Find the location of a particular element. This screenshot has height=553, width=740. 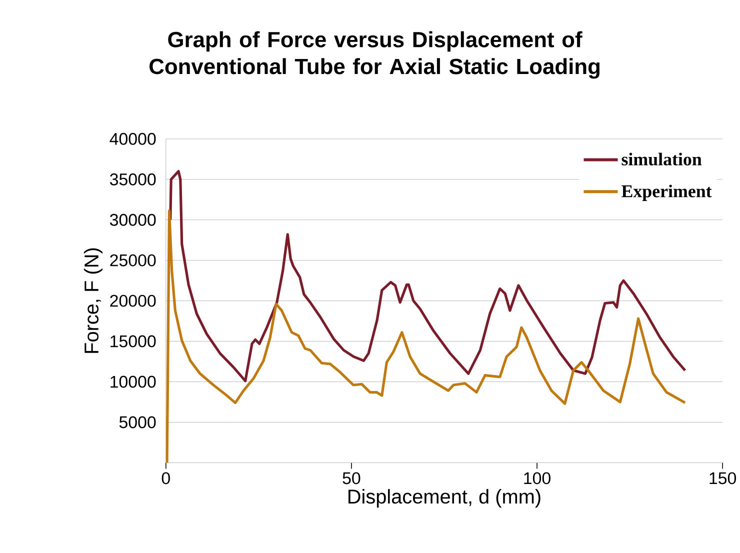

y-axis-title: Force, F (N) is located at coordinates (93, 300).